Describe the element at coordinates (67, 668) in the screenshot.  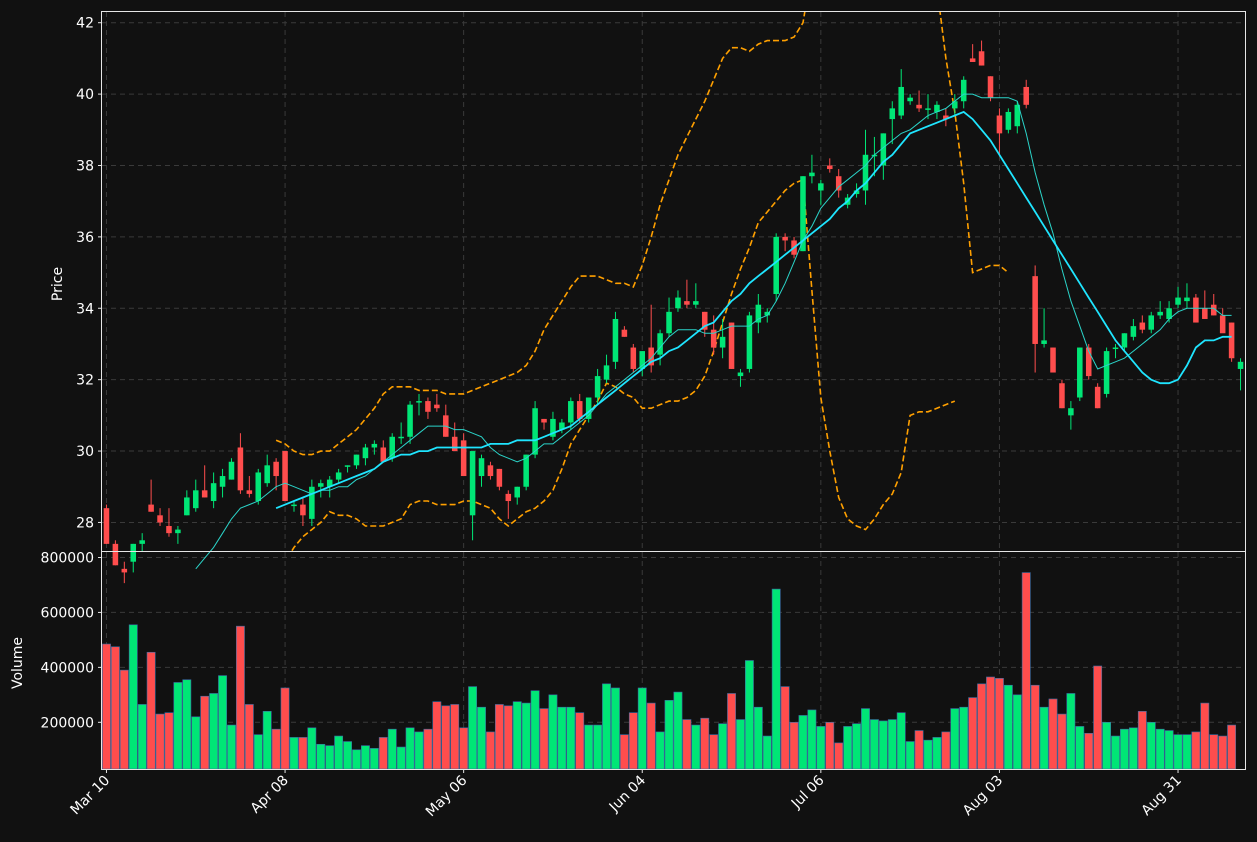
I see `volume-tick-label: 400000` at that location.